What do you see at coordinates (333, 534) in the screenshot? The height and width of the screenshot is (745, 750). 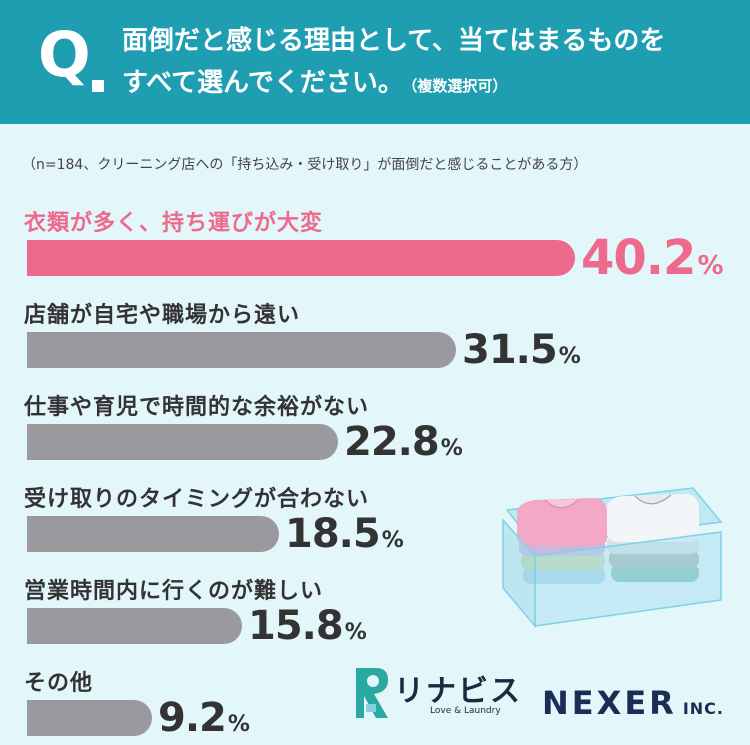 I see `bar-value-number: 18.5` at bounding box center [333, 534].